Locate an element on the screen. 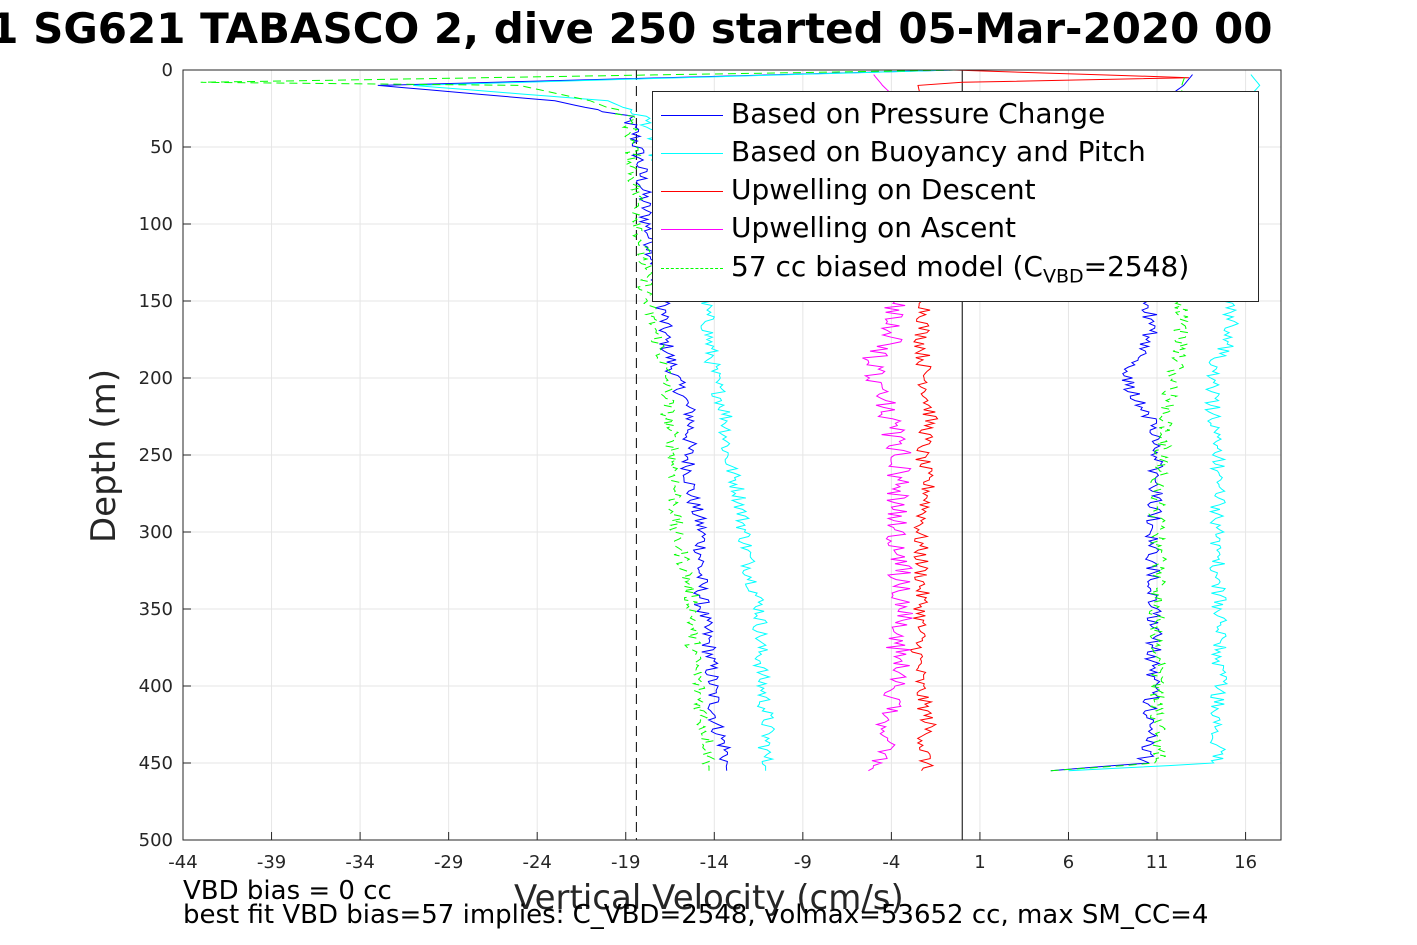 This screenshot has height=945, width=1417. x-tick-label: 11 is located at coordinates (1157, 862).